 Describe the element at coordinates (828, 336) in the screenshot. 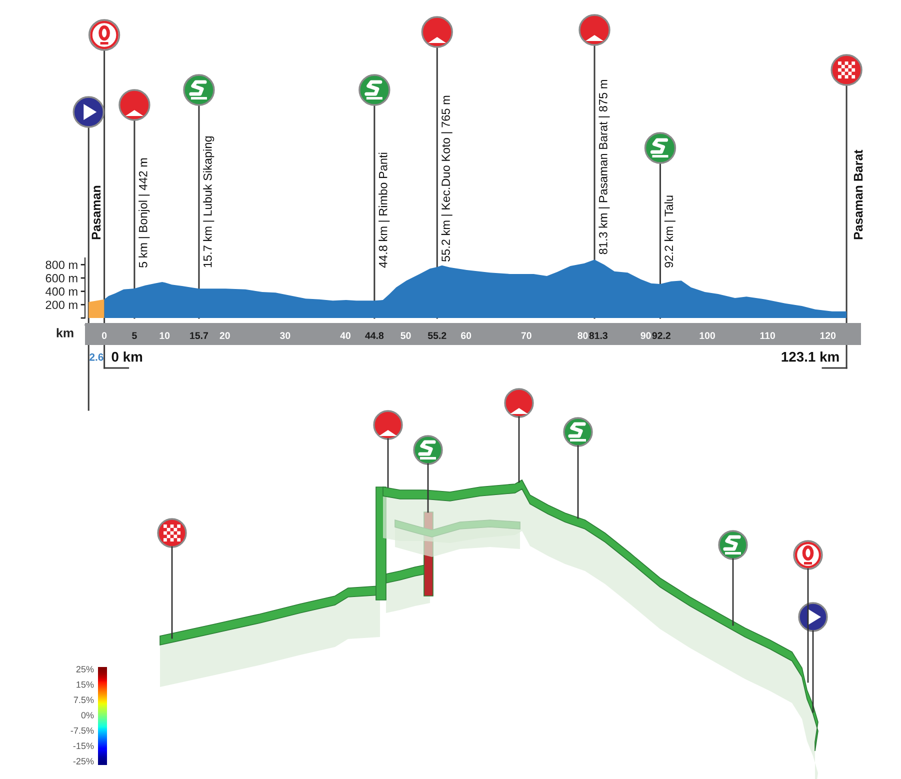

I see `x-tick-label: 120` at that location.